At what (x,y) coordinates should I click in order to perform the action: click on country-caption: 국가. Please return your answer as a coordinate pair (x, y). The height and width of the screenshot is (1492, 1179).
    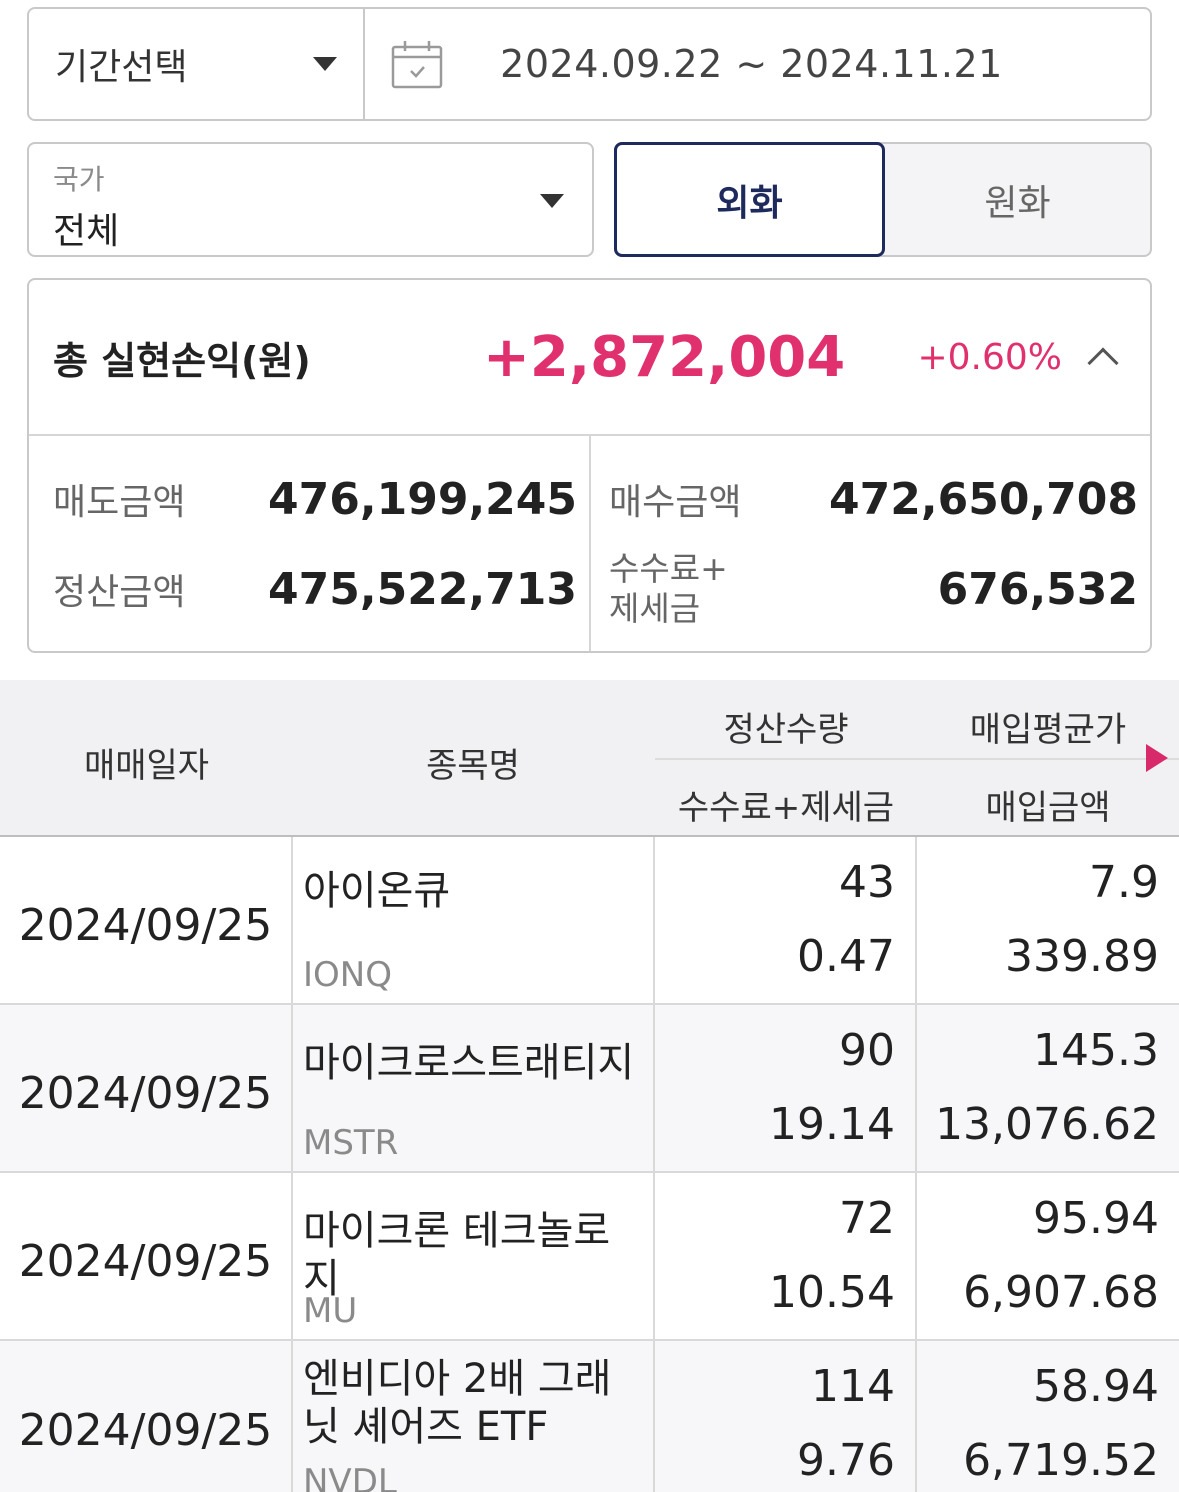
    Looking at the image, I should click on (79, 179).